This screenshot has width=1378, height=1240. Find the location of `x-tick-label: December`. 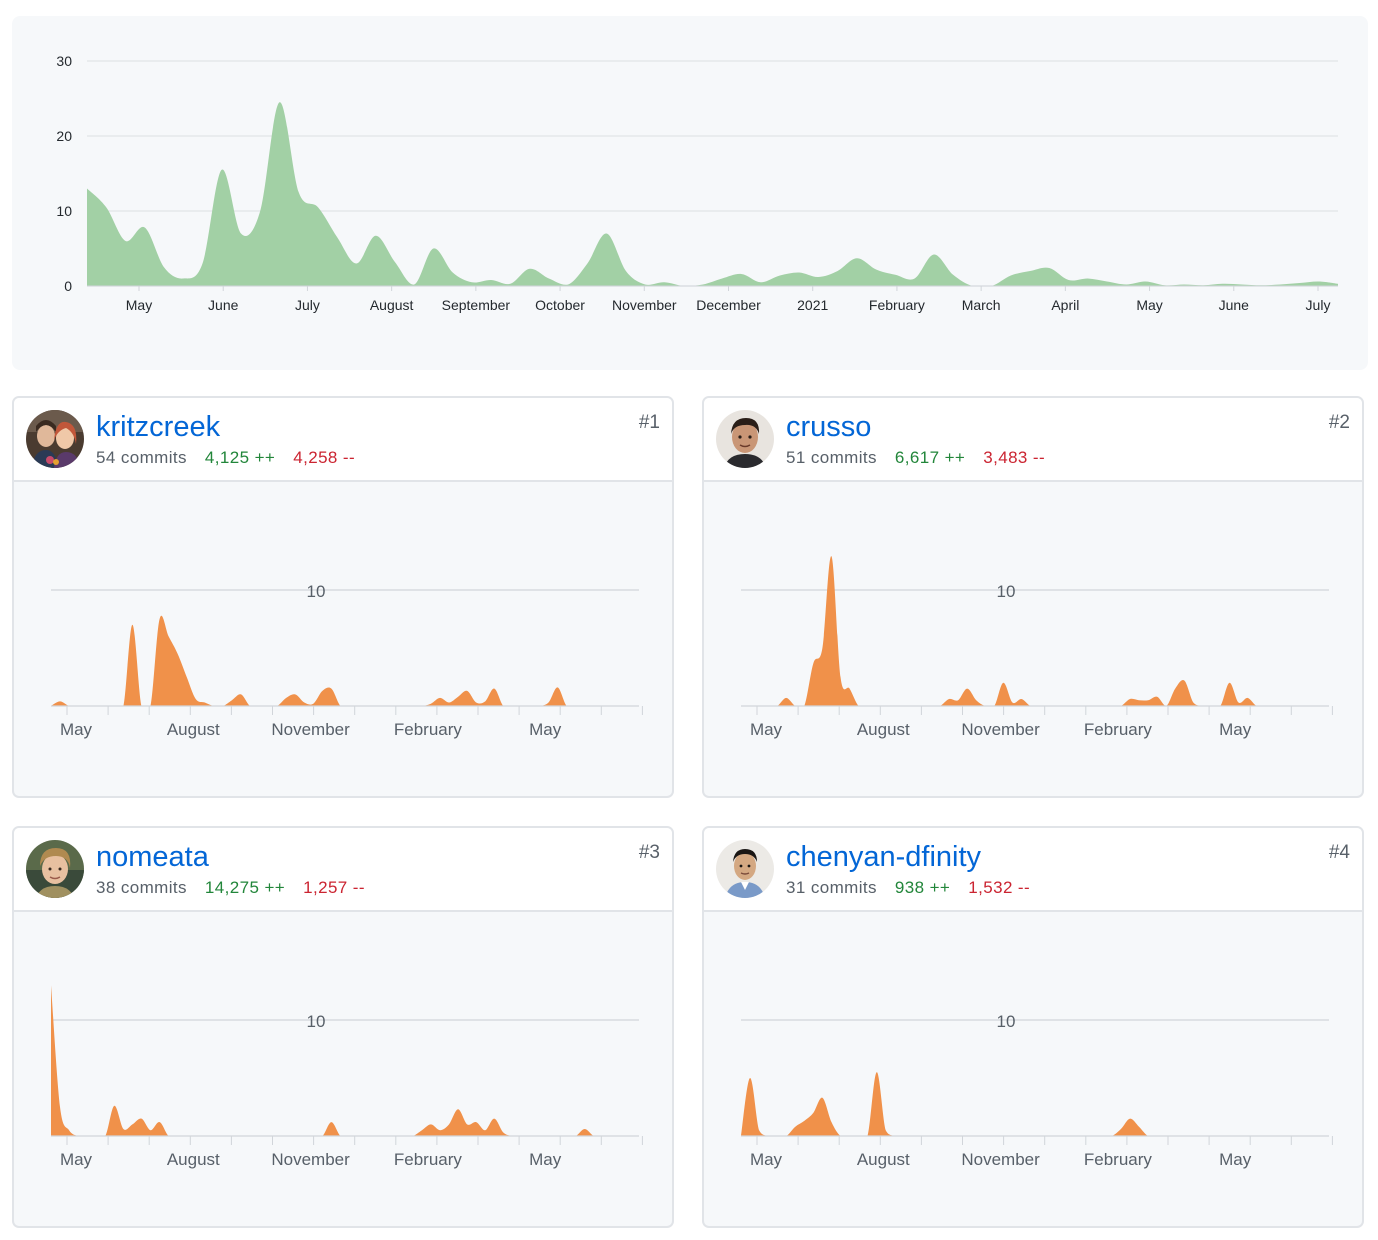

x-tick-label: December is located at coordinates (728, 305).